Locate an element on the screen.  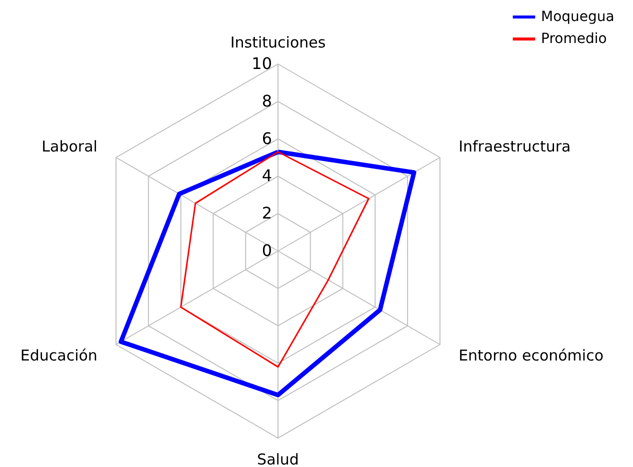
spoke-label: Salud is located at coordinates (278, 458).